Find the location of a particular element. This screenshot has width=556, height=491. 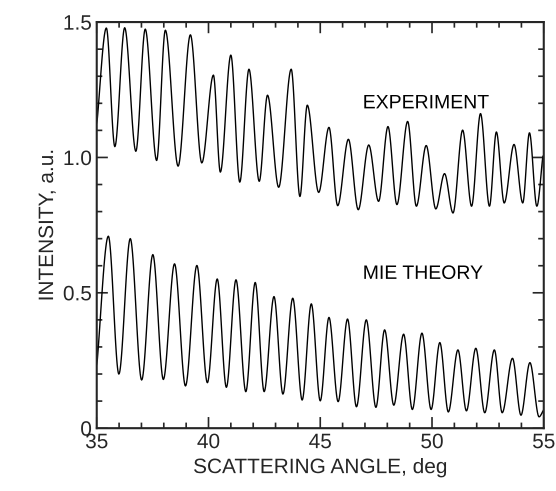

y-tick-label: 0 is located at coordinates (86, 428).